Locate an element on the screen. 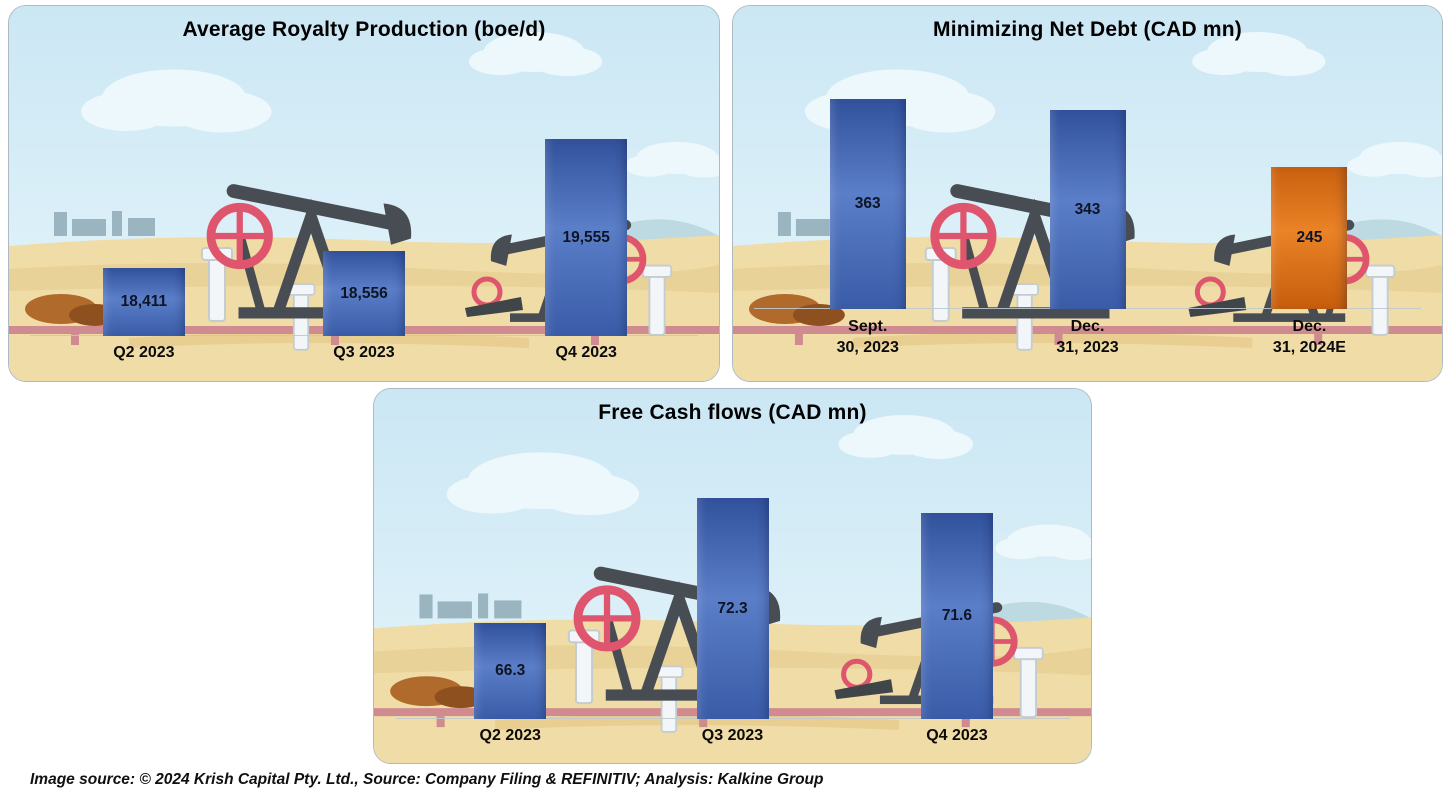  bar-value-label: 363 is located at coordinates (867, 203).